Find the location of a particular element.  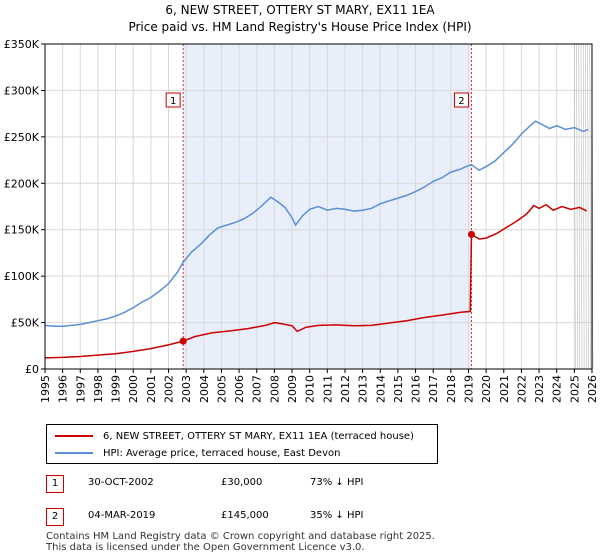

transaction-hpi: 35% ↓ HPI is located at coordinates (337, 515).